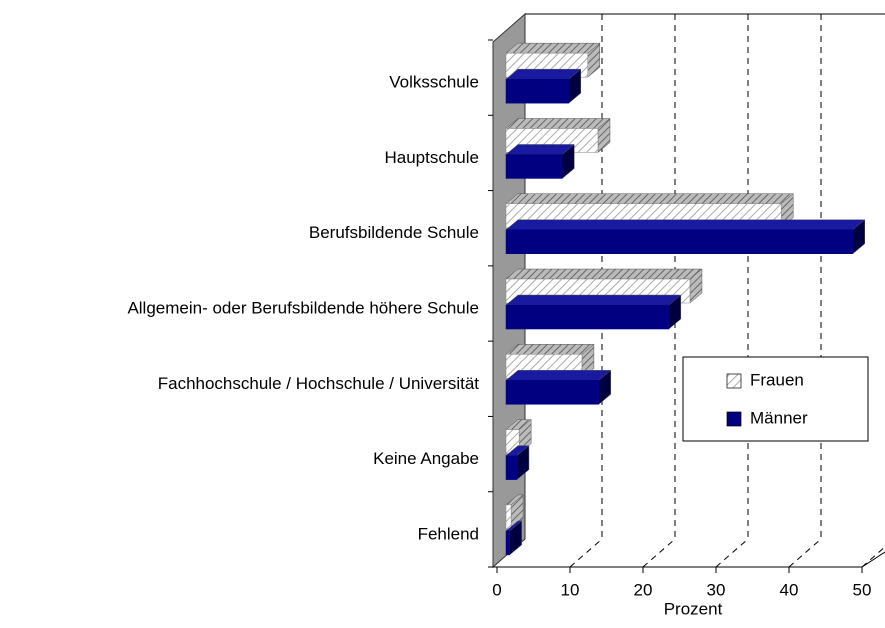 The height and width of the screenshot is (628, 885). Describe the element at coordinates (431, 157) in the screenshot. I see `y-tick-label: Hauptschule` at that location.